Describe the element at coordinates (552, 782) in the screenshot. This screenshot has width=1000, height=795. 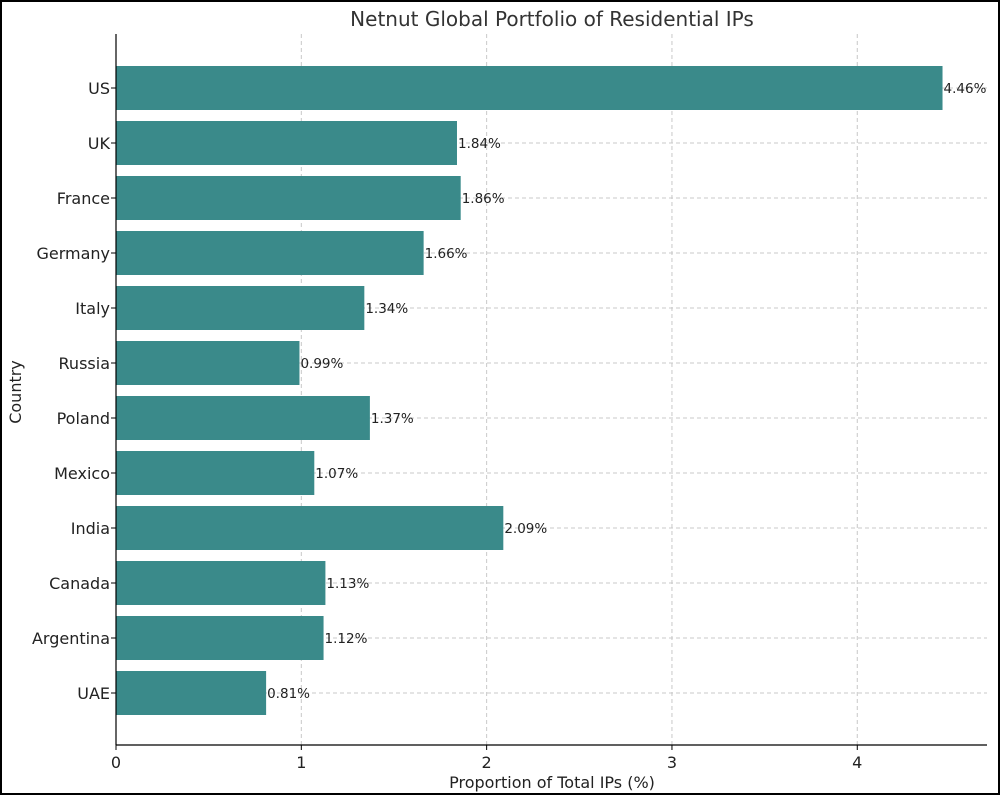
I see `x-axis-title: Proportion of Total IPs (%)` at that location.